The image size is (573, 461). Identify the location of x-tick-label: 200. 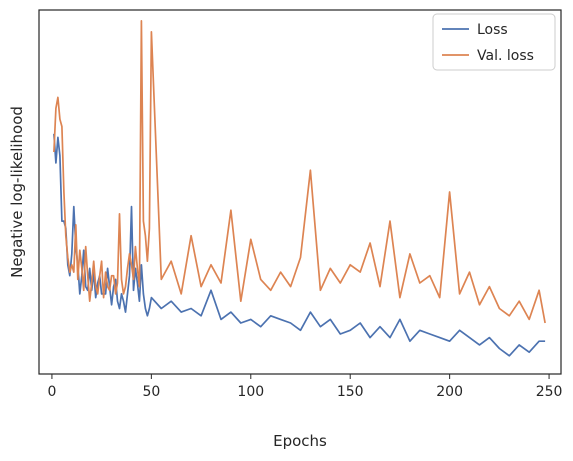
(449, 392).